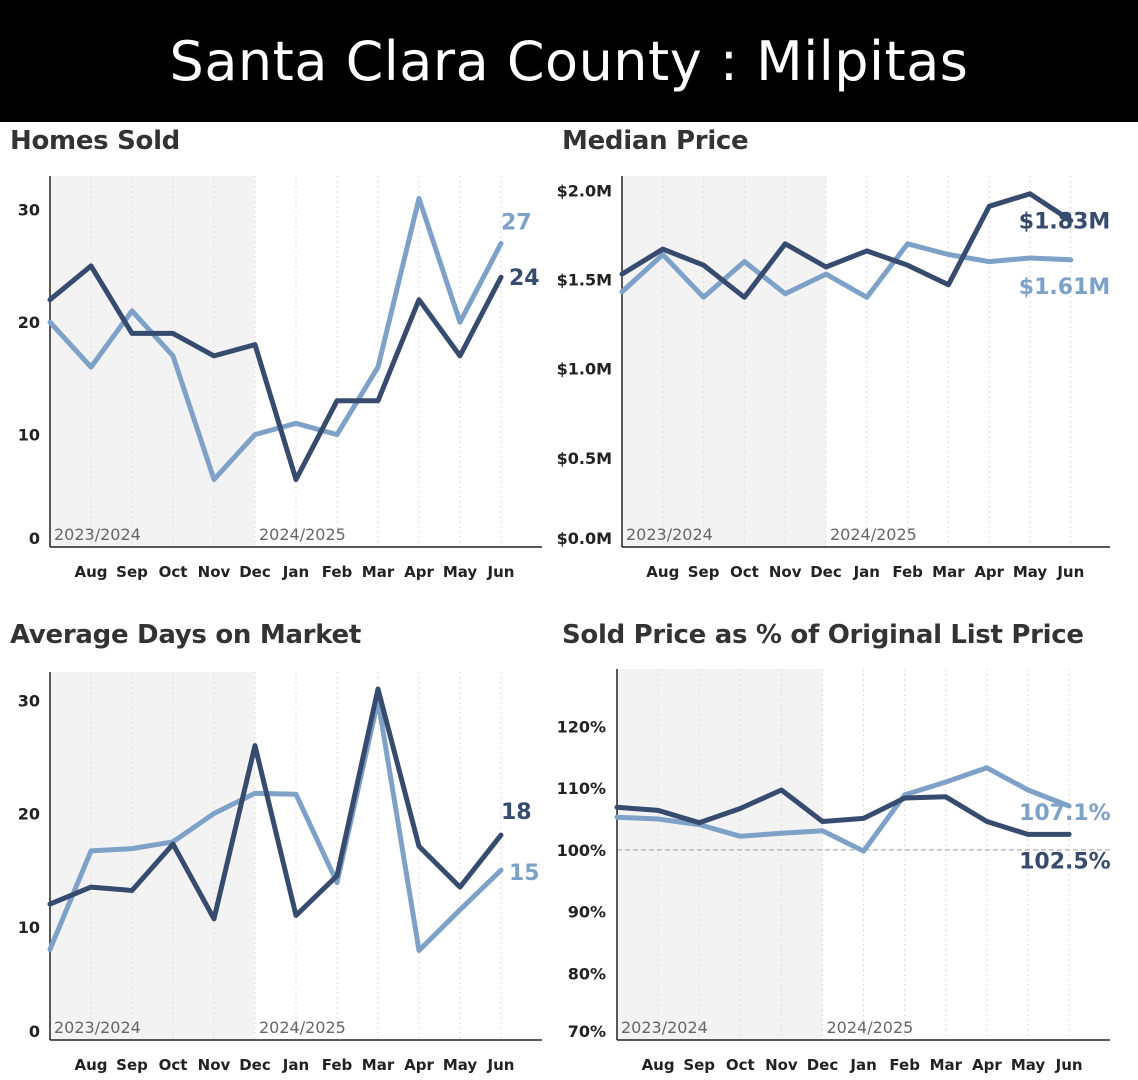  What do you see at coordinates (34, 1031) in the screenshot?
I see `days-on-market-y-tick-label: 0` at bounding box center [34, 1031].